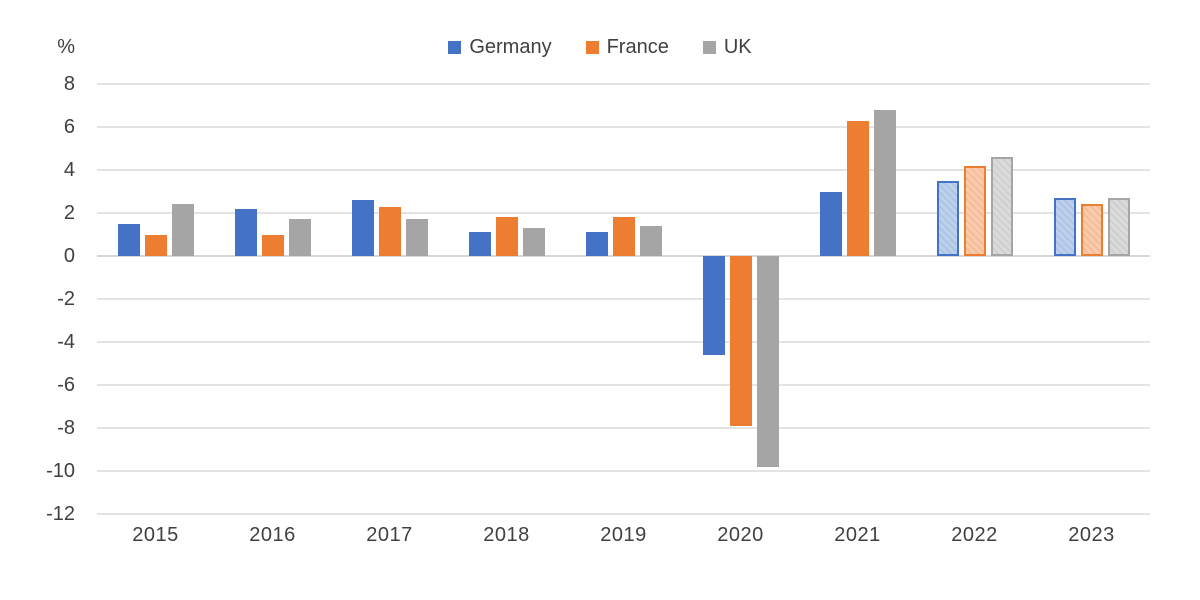 This screenshot has width=1200, height=600. I want to click on bar-germany-2019, so click(596, 244).